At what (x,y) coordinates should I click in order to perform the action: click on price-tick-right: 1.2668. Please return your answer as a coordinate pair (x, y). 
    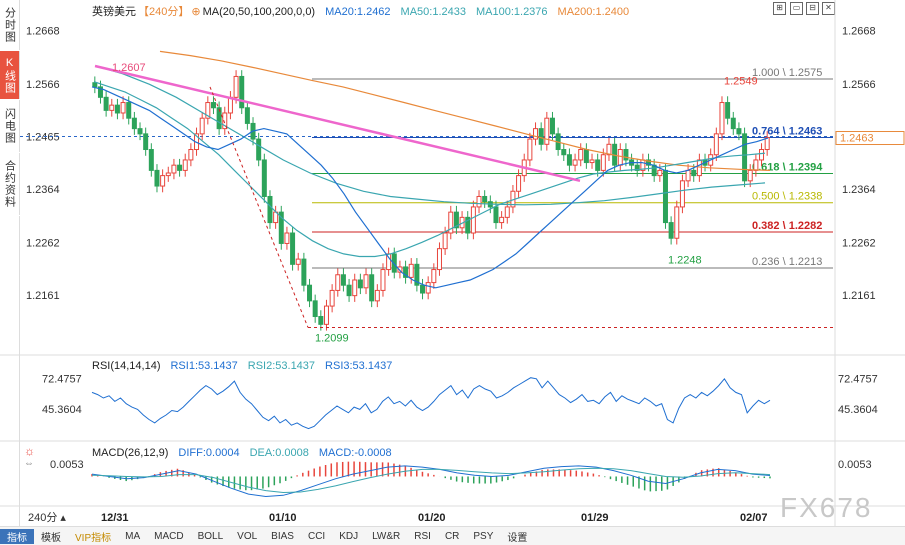
    Looking at the image, I should click on (859, 32).